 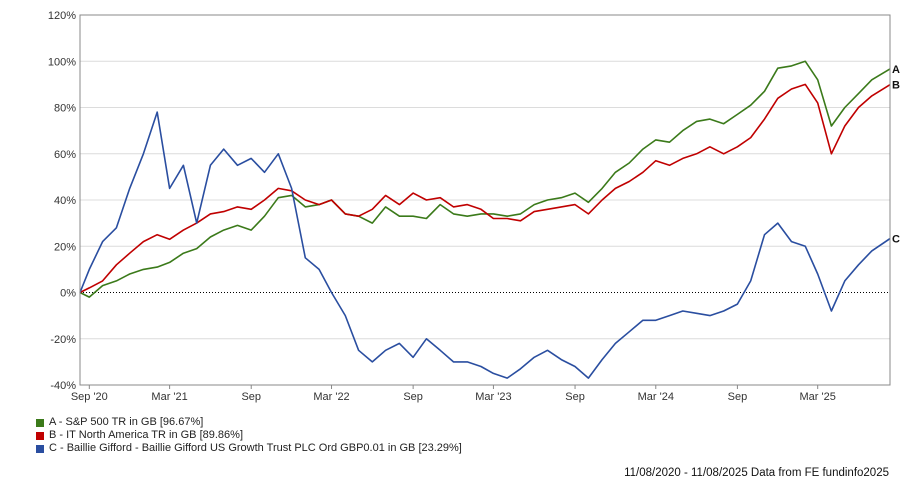 I want to click on end-label-a: A, so click(x=896, y=70).